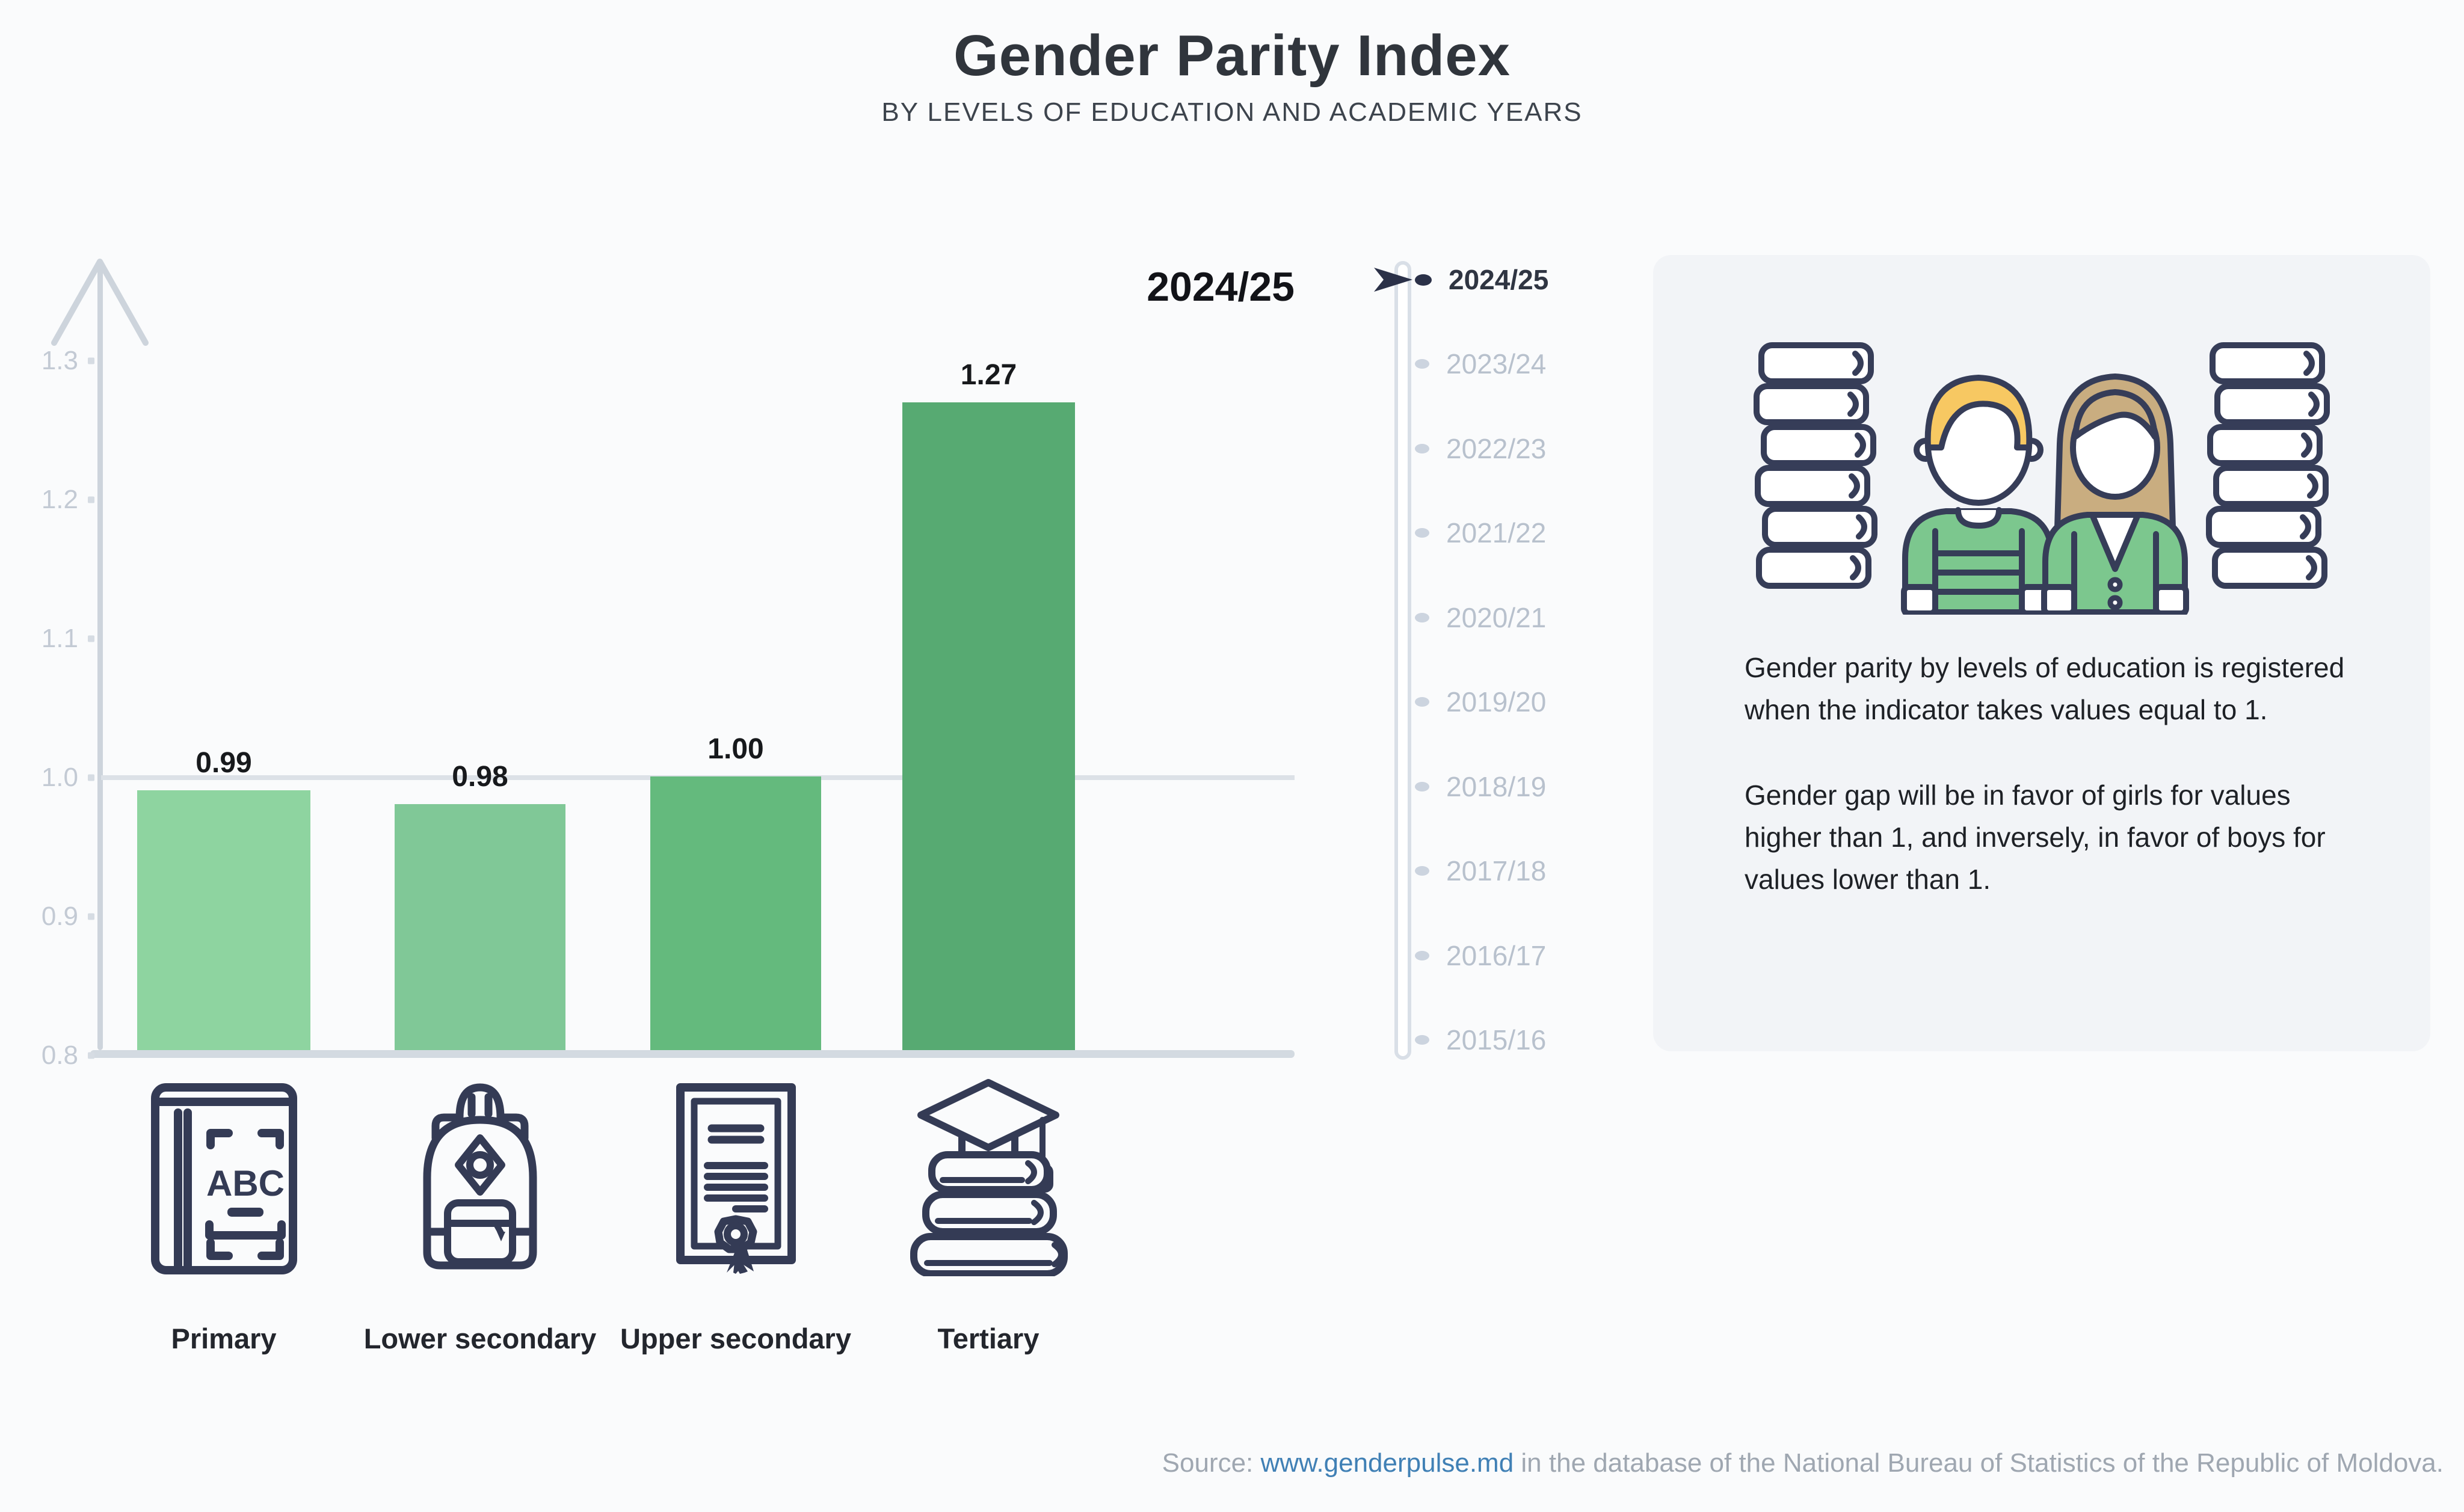 The width and height of the screenshot is (2464, 1512). What do you see at coordinates (60, 778) in the screenshot?
I see `y-tick-label: 1.0` at bounding box center [60, 778].